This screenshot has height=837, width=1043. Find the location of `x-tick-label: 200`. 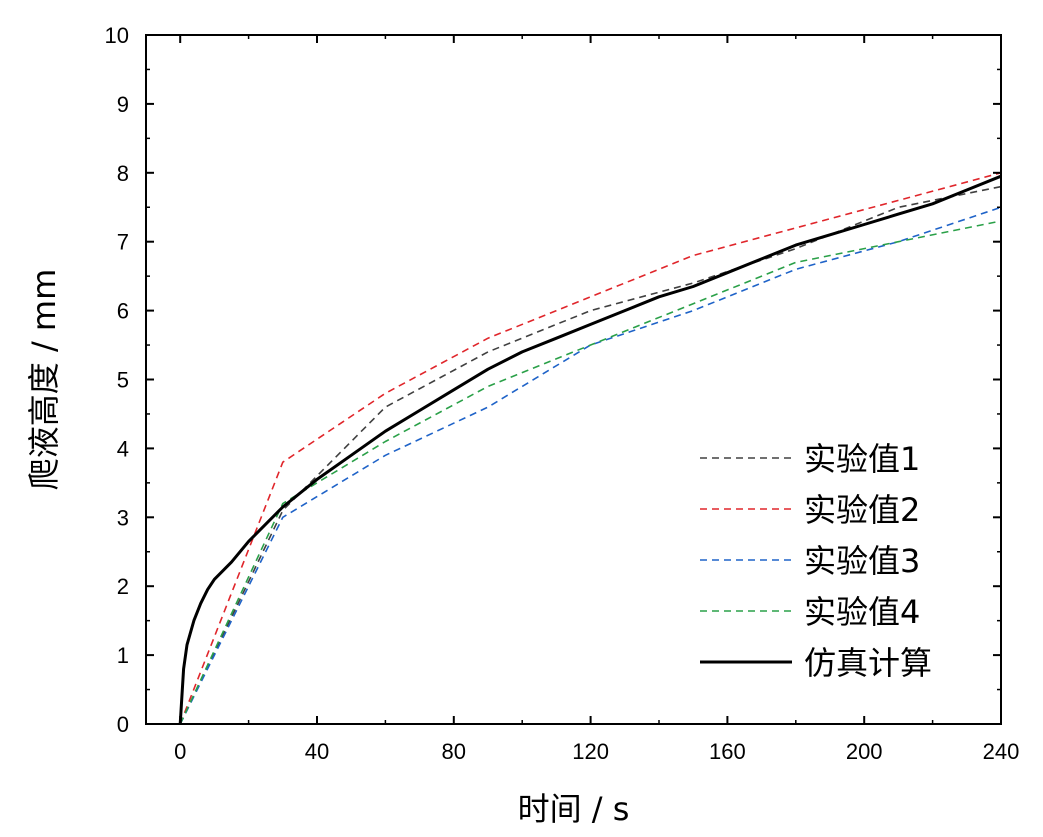

x-tick-label: 200 is located at coordinates (864, 751).